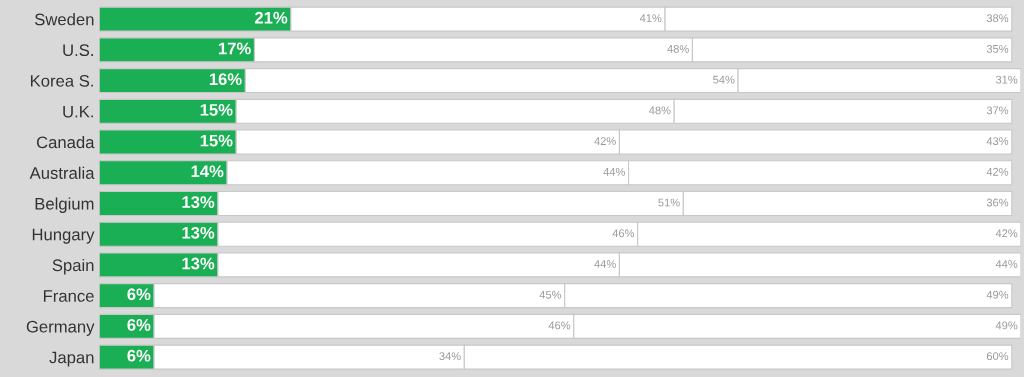 Image resolution: width=1024 pixels, height=377 pixels. Describe the element at coordinates (60, 328) in the screenshot. I see `y-tick-label: Germany` at that location.